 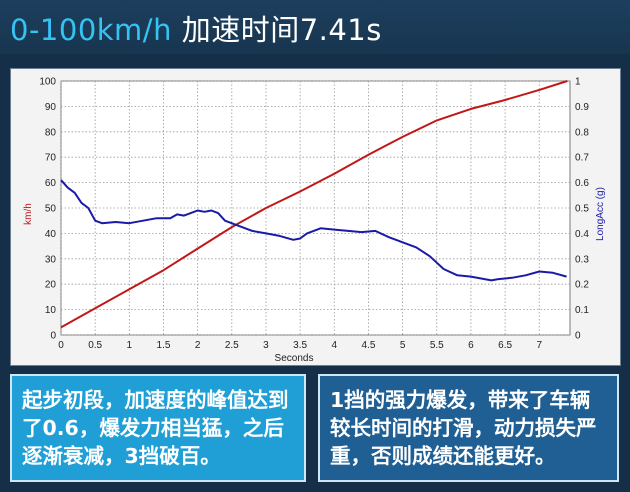 I want to click on x-tick-label: 6, so click(x=471, y=345).